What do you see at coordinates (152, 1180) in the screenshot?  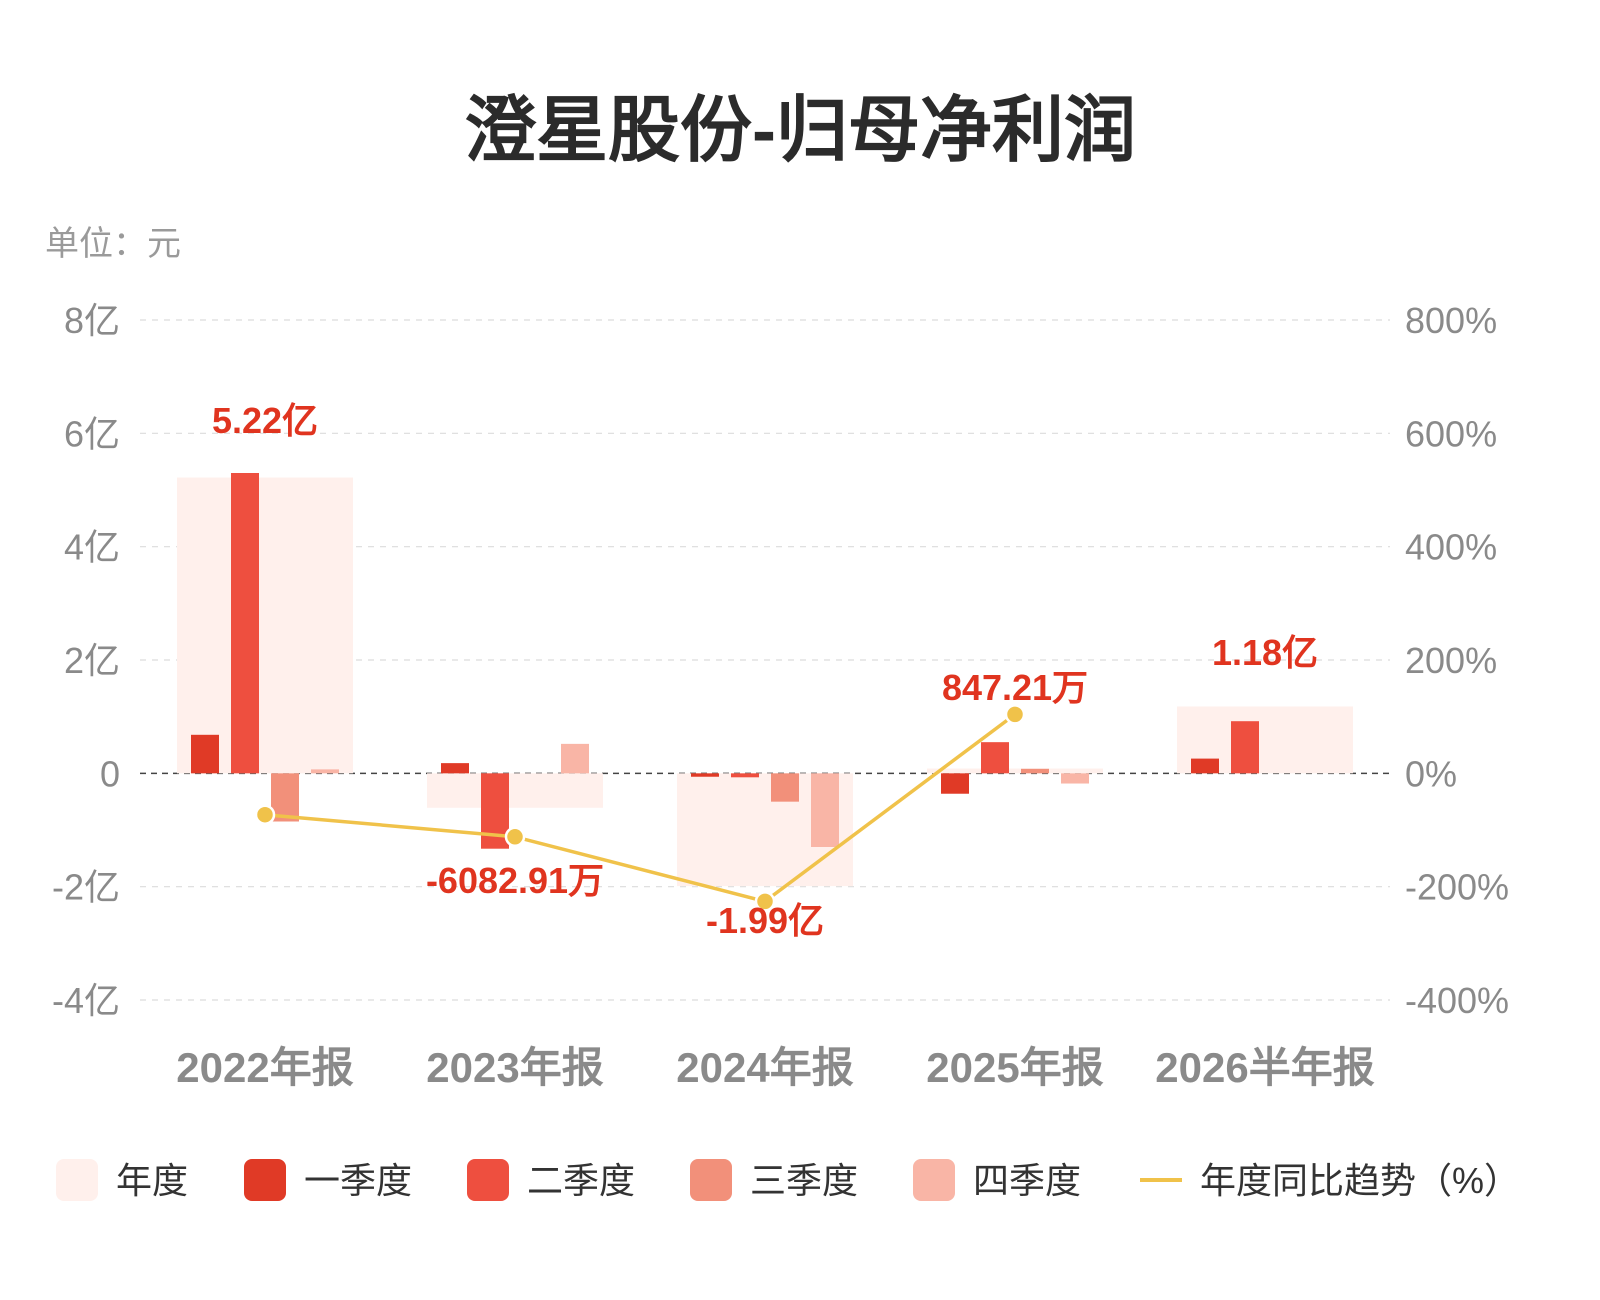 I see `legend-label: 年度` at bounding box center [152, 1180].